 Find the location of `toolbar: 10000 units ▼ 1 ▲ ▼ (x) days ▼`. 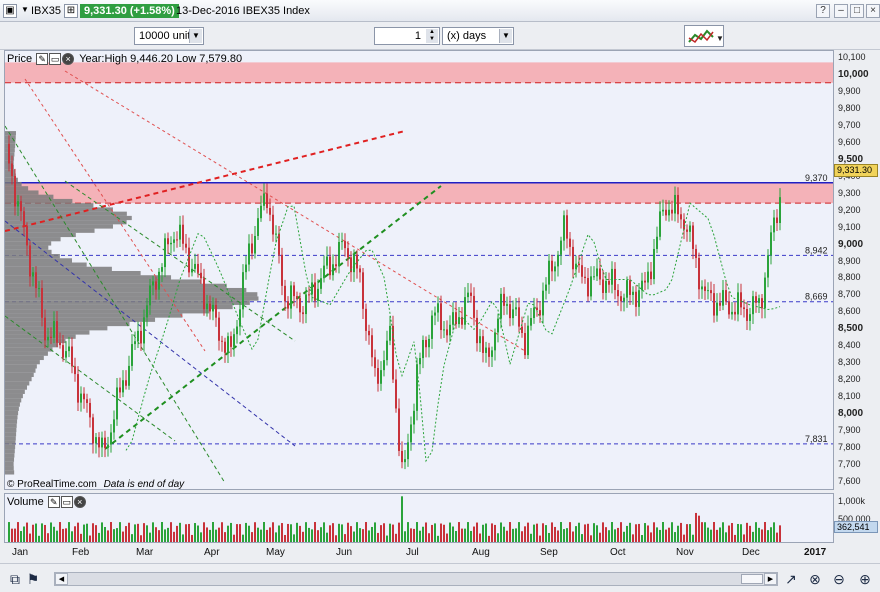

toolbar: 10000 units ▼ 1 ▲ ▼ (x) days ▼ is located at coordinates (440, 36).